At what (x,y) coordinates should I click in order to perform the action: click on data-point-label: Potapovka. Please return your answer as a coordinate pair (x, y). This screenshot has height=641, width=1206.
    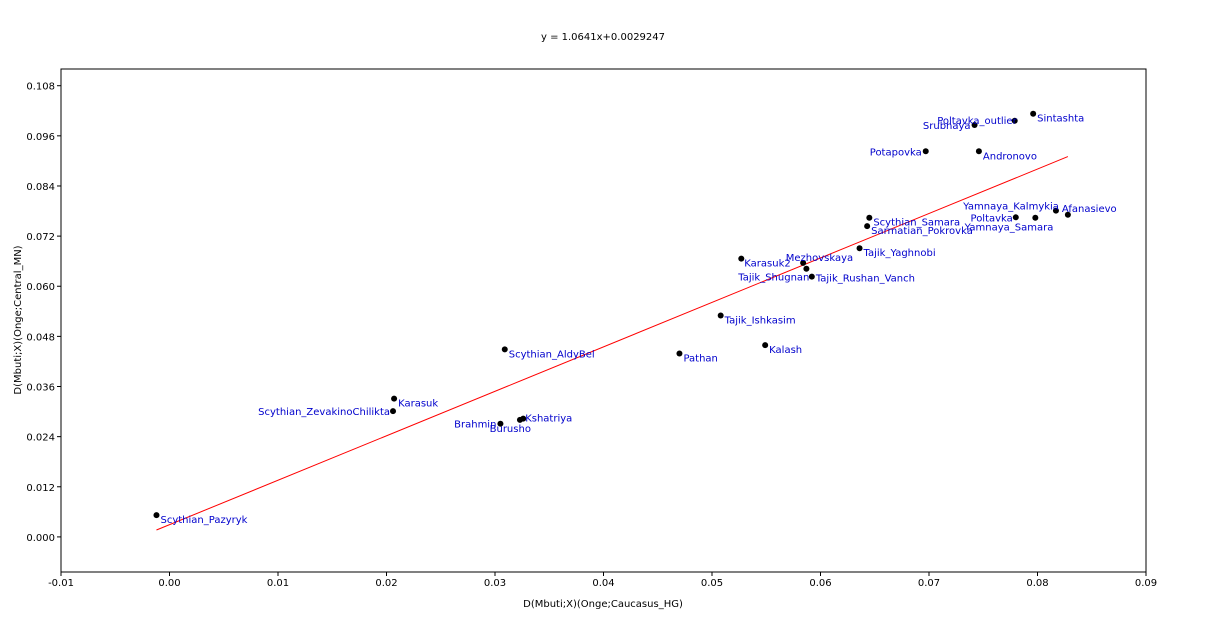
    Looking at the image, I should click on (896, 152).